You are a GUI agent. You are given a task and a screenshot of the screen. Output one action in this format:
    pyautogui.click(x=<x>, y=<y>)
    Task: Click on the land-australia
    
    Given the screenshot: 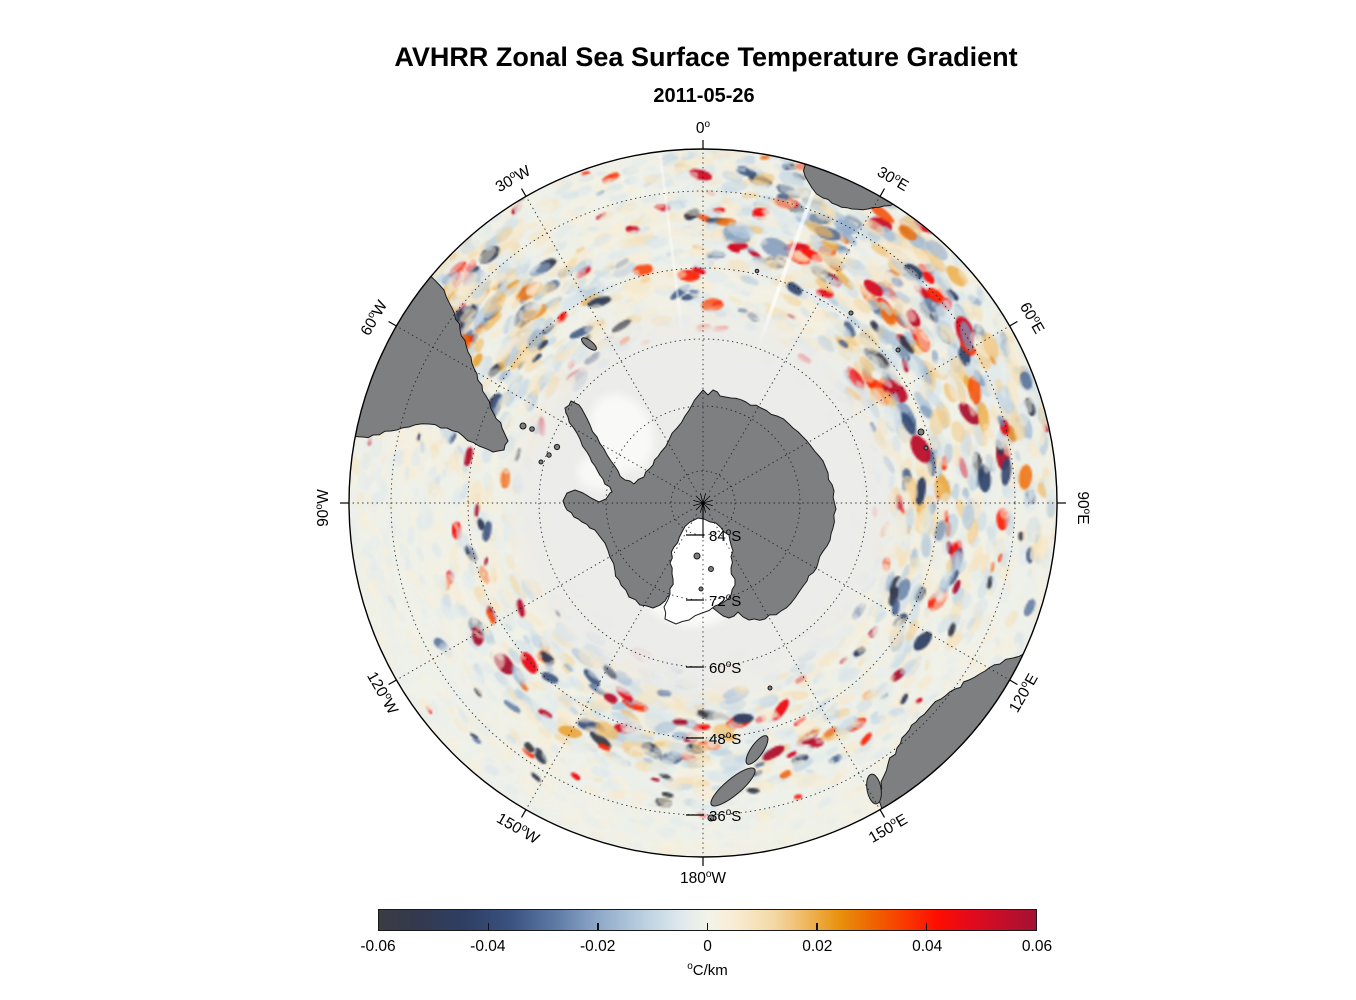 What is the action you would take?
    pyautogui.click(x=956, y=733)
    